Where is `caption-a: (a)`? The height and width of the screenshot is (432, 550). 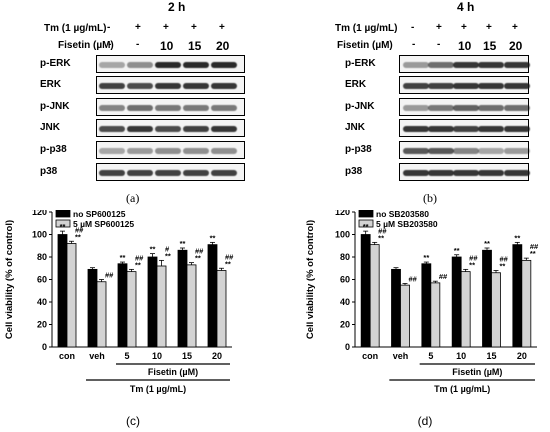 caption-a: (a) is located at coordinates (133, 198).